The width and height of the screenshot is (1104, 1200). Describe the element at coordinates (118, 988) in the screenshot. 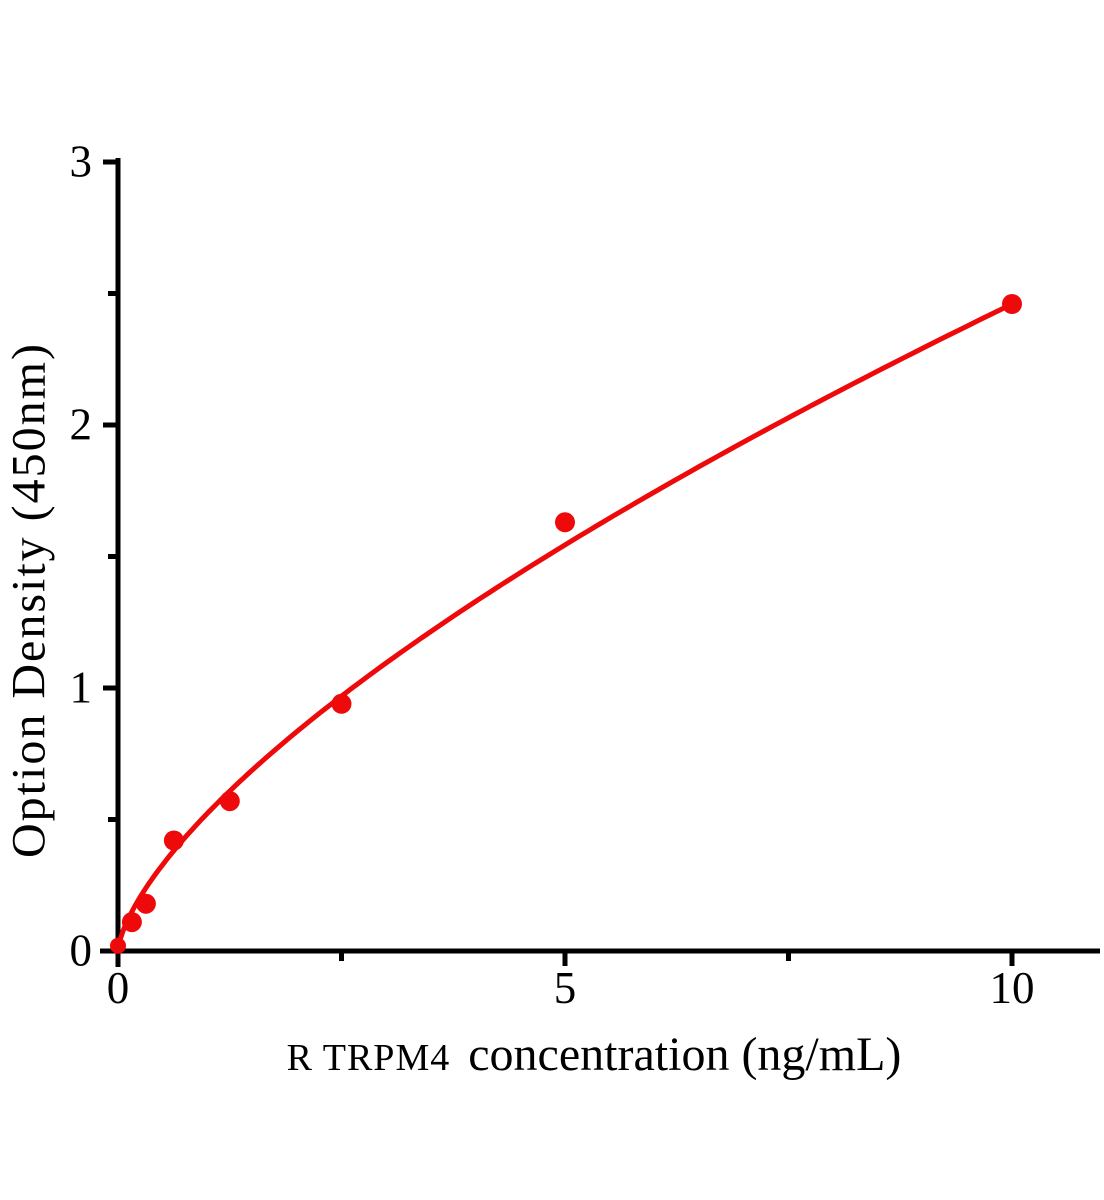

I see `x-tick-label-0: 0` at that location.